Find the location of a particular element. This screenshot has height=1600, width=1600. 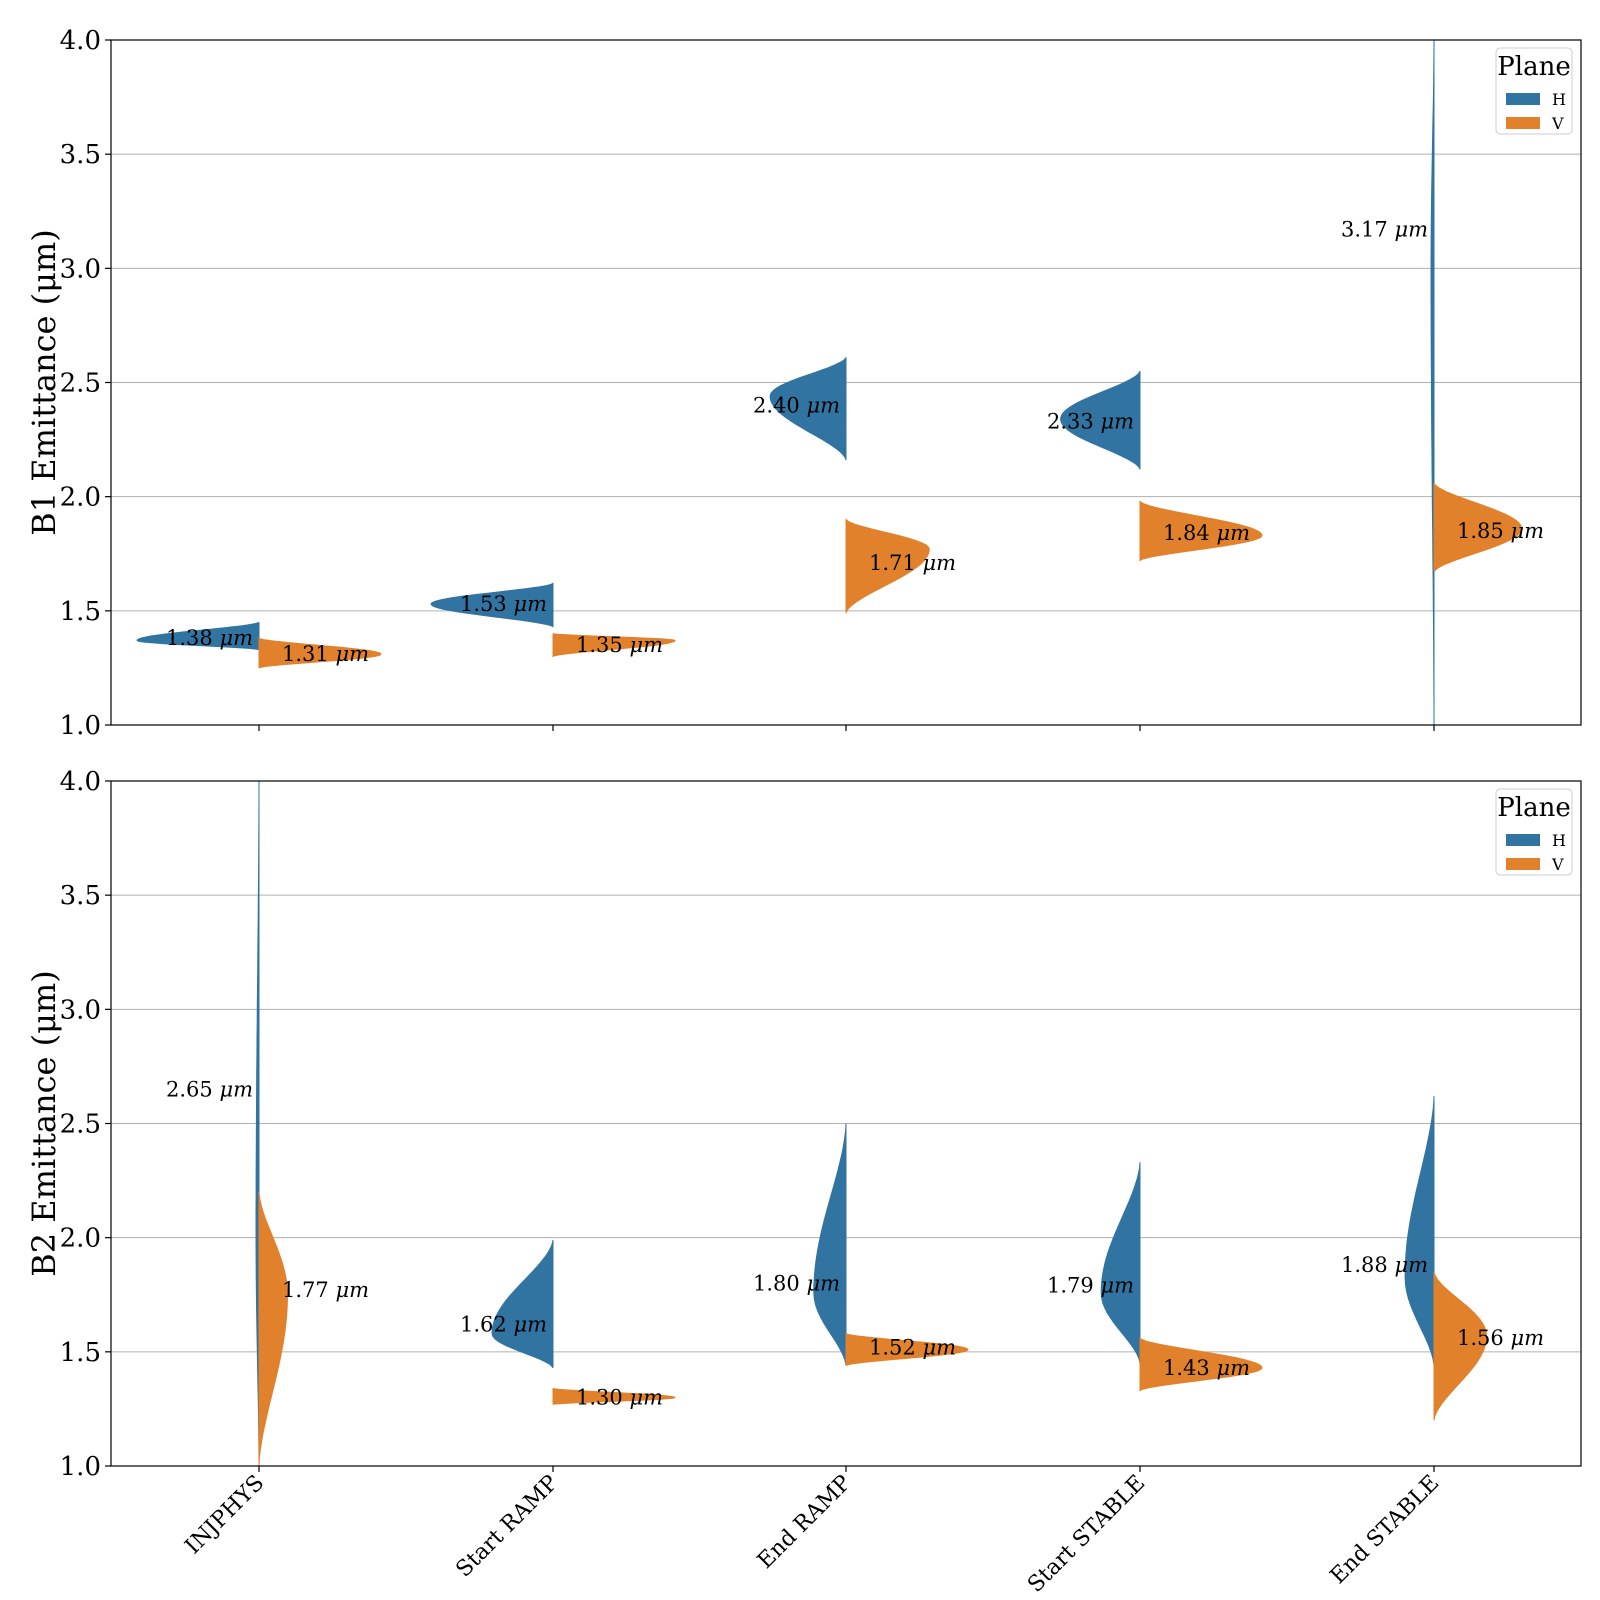

median-label-v: 1.77 μm is located at coordinates (325, 1290).